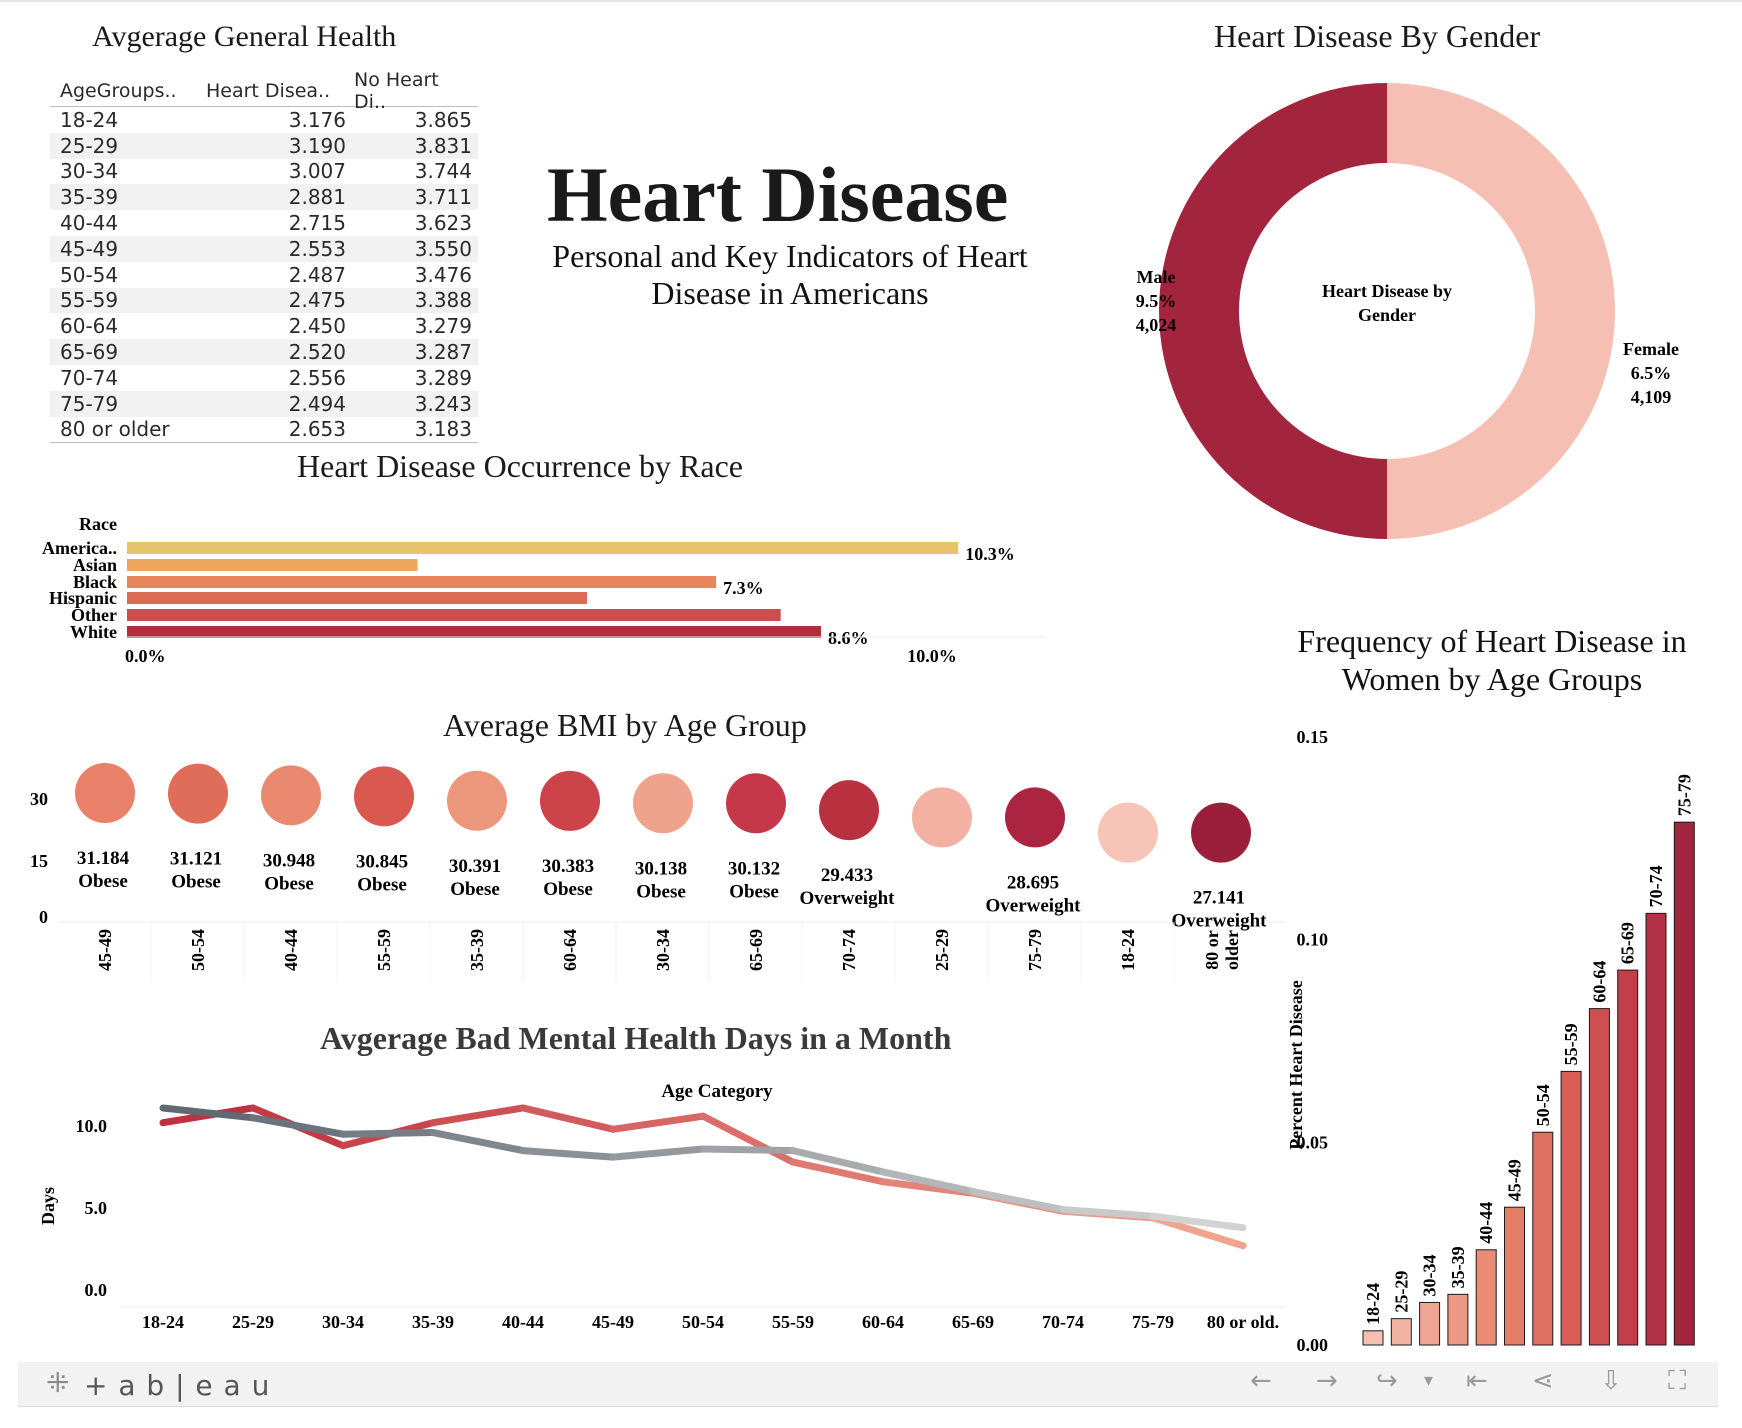  Describe the element at coordinates (264, 248) in the screenshot. I see `table-row: 45-49 2.553 3.550` at that location.